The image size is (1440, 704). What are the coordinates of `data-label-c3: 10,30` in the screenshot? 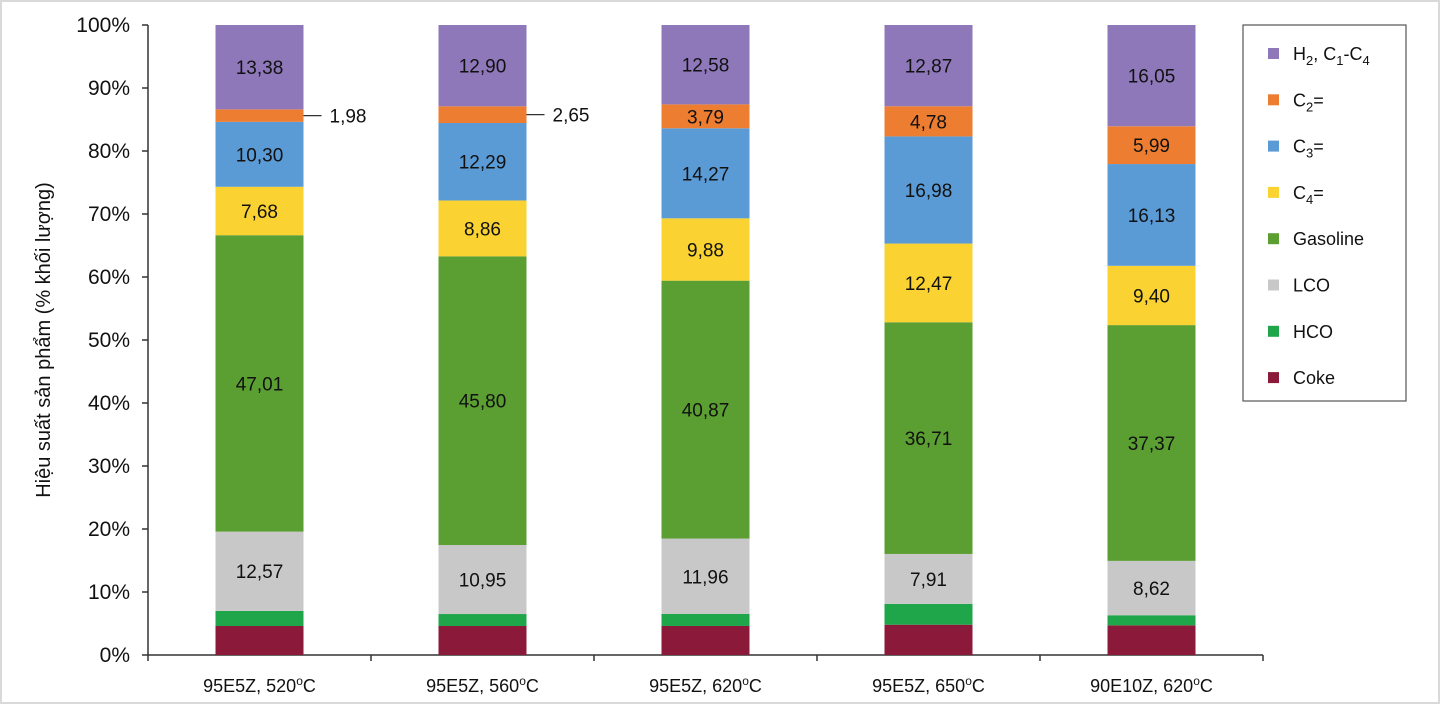 It's located at (260, 155).